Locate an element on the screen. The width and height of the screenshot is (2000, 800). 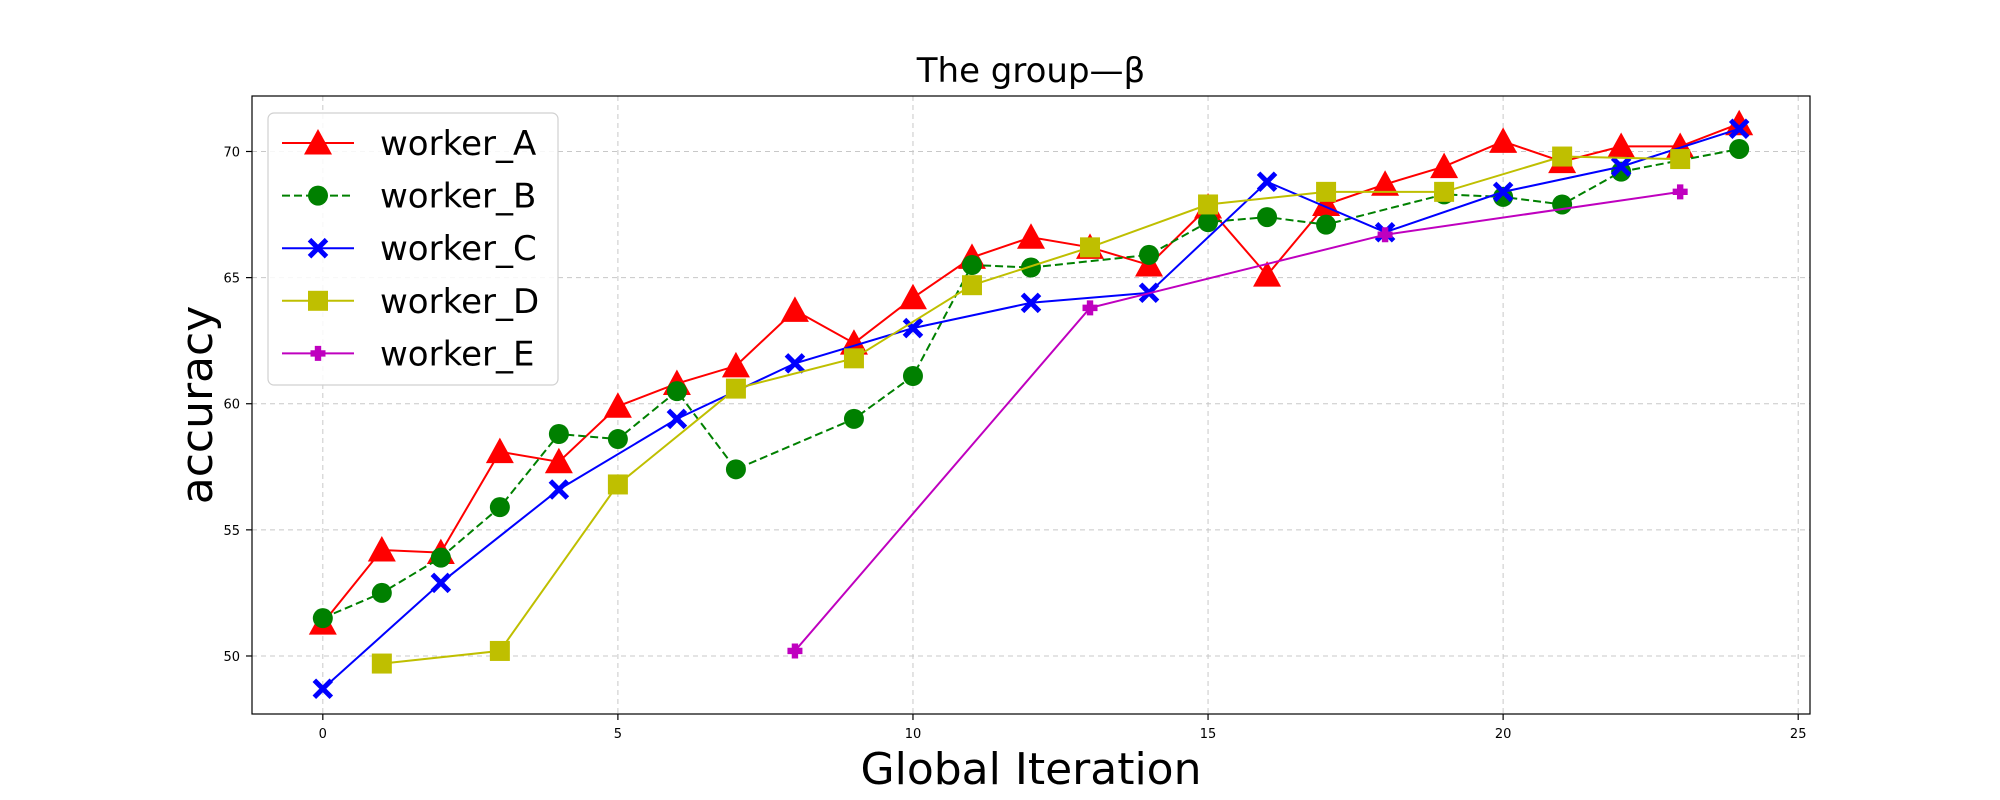
y-tick-label: 60 is located at coordinates (231, 405).